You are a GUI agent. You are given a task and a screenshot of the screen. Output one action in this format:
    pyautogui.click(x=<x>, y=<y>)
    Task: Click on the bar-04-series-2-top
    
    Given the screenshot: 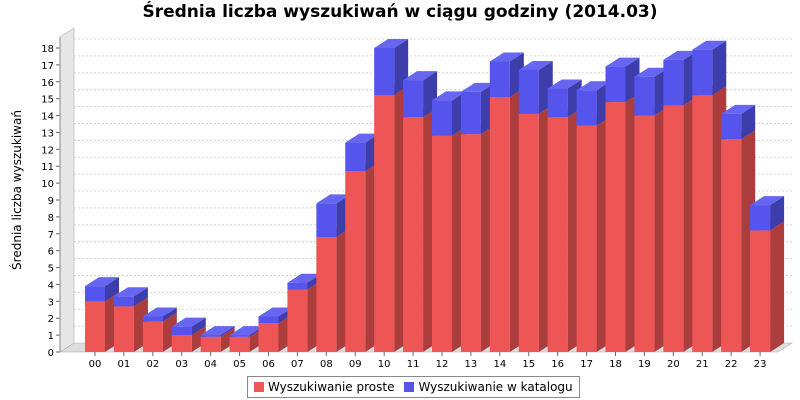 What is the action you would take?
    pyautogui.click(x=217, y=331)
    